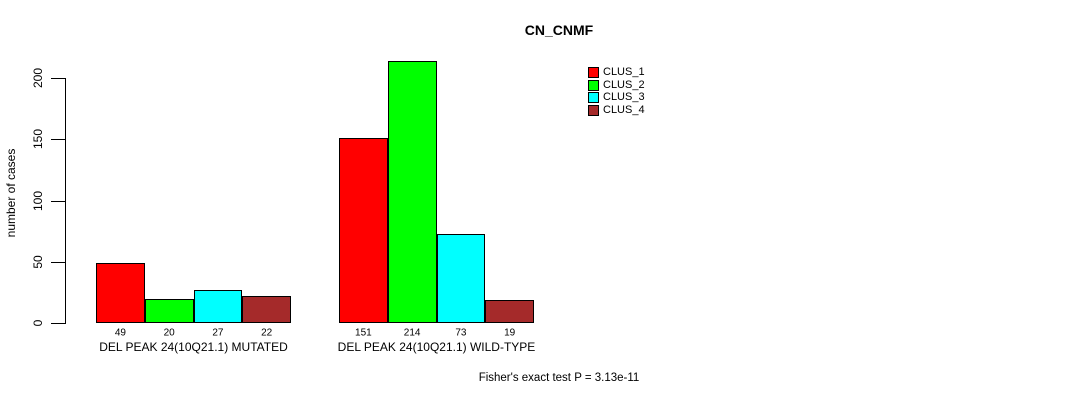 The width and height of the screenshot is (1090, 400). What do you see at coordinates (559, 378) in the screenshot?
I see `annotation-text: Fisher's exact test P = 3.13e-11` at bounding box center [559, 378].